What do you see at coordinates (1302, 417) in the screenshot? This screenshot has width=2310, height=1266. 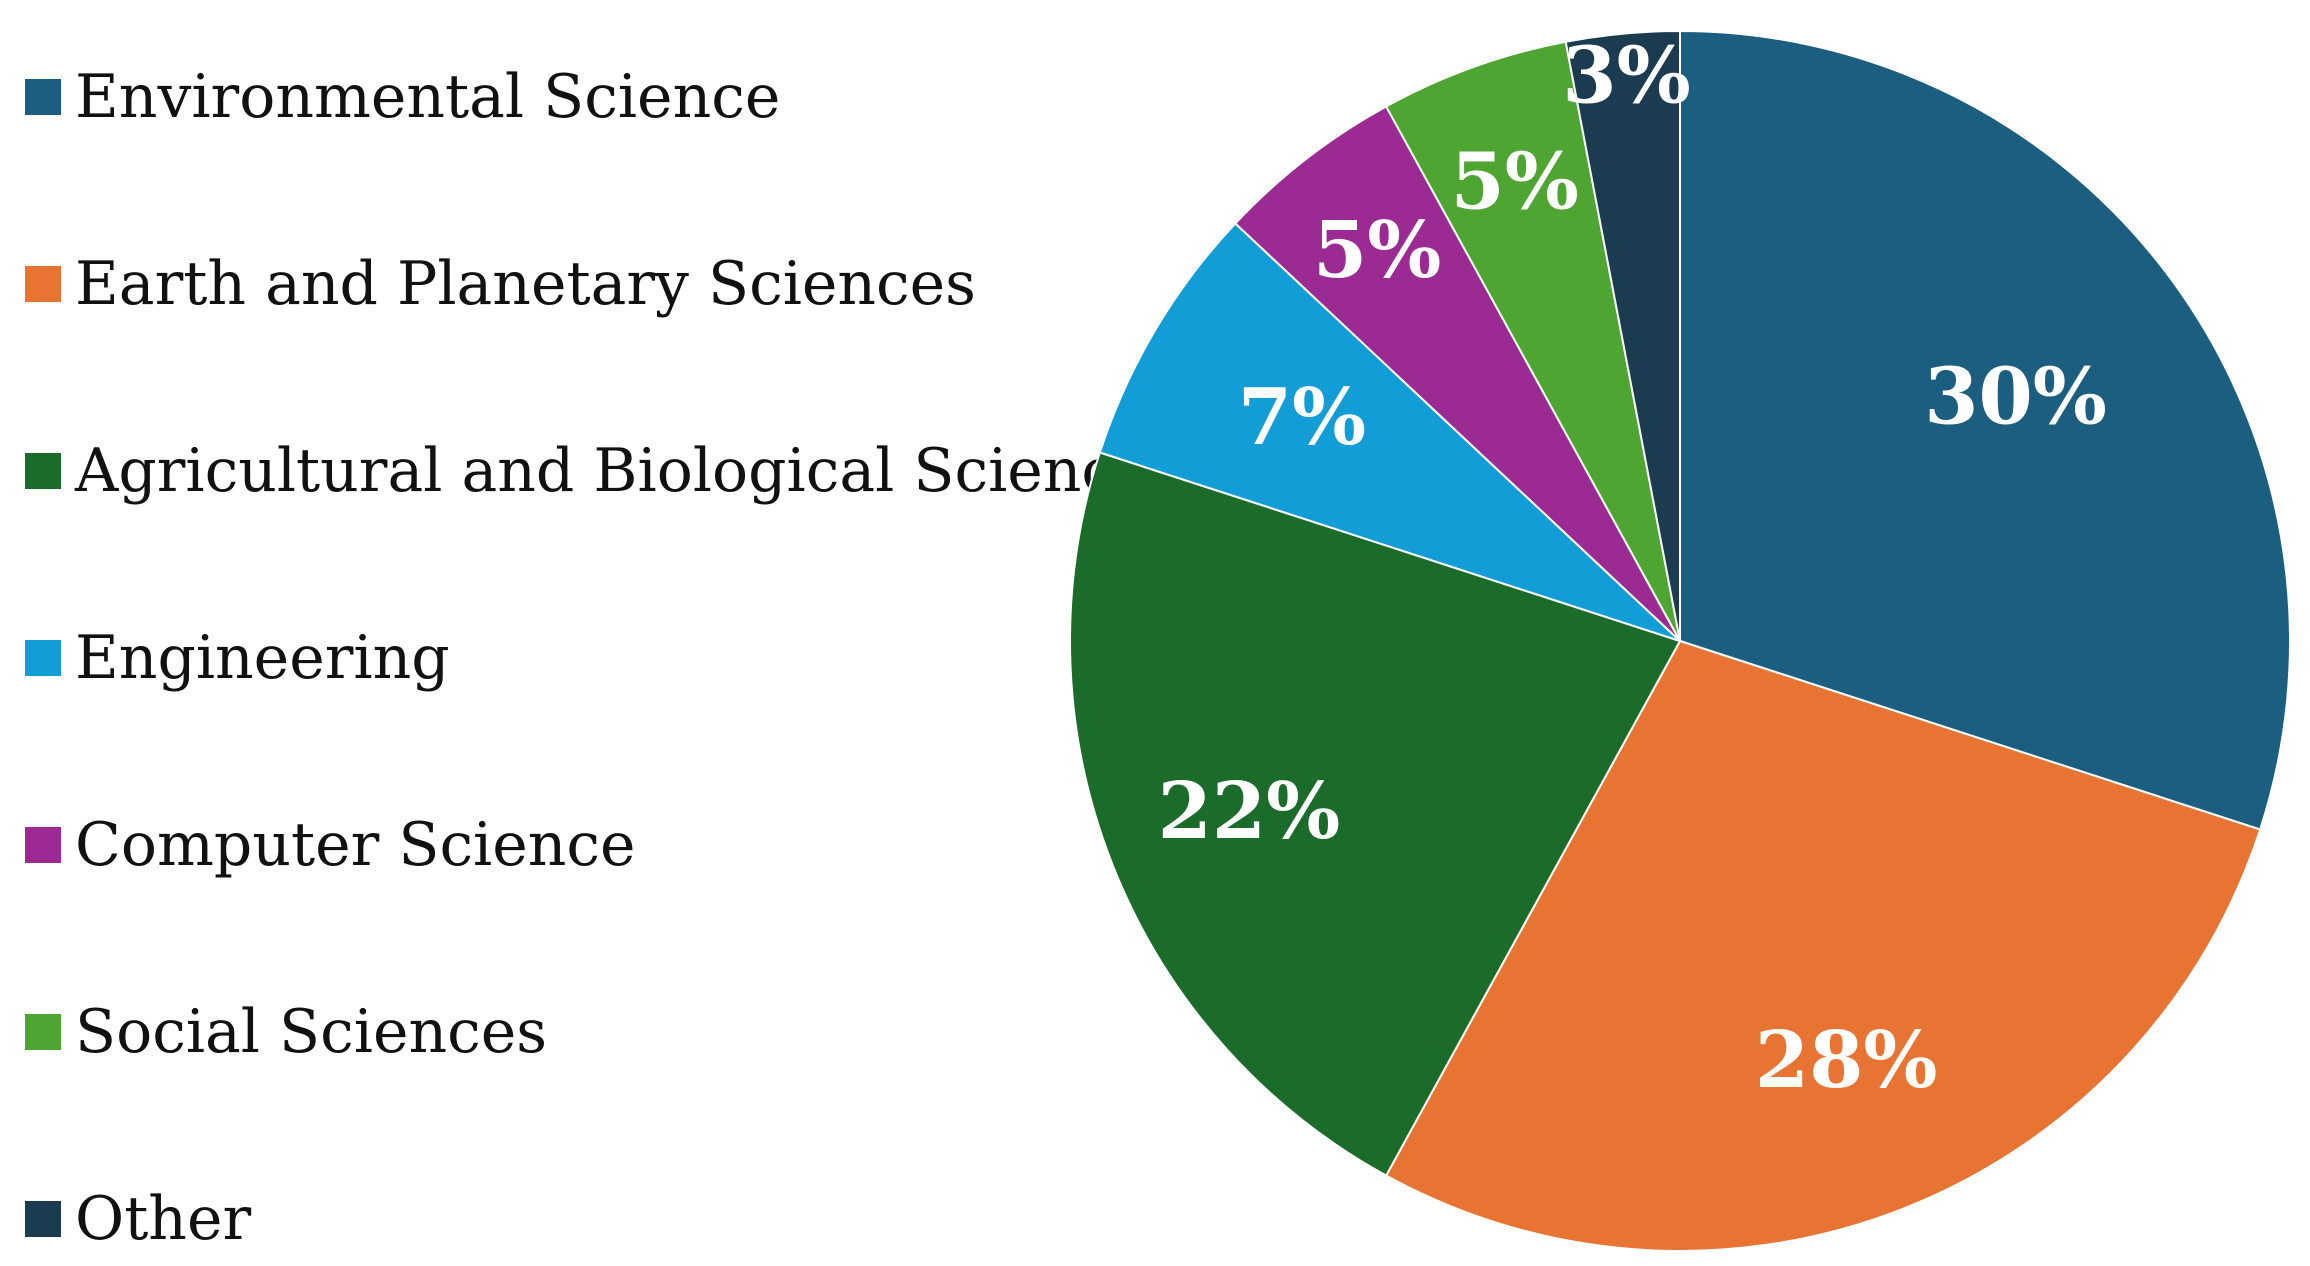 I see `slice-label-engineering: 7%` at bounding box center [1302, 417].